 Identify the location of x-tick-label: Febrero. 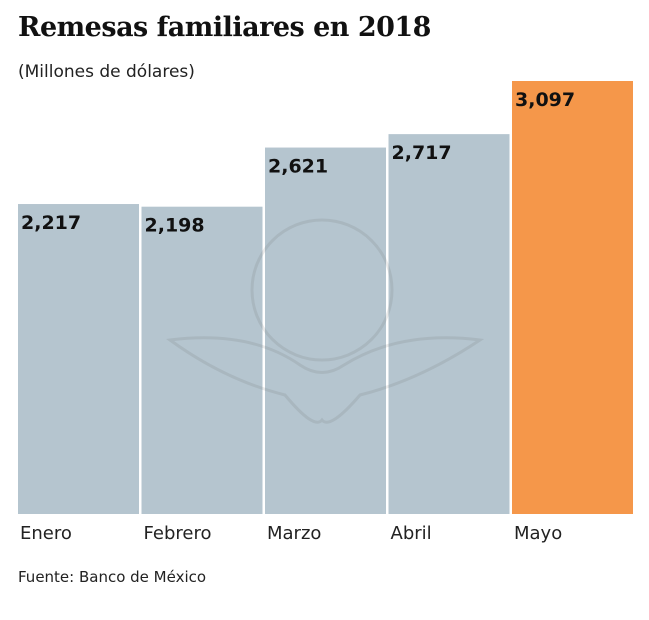
(178, 533).